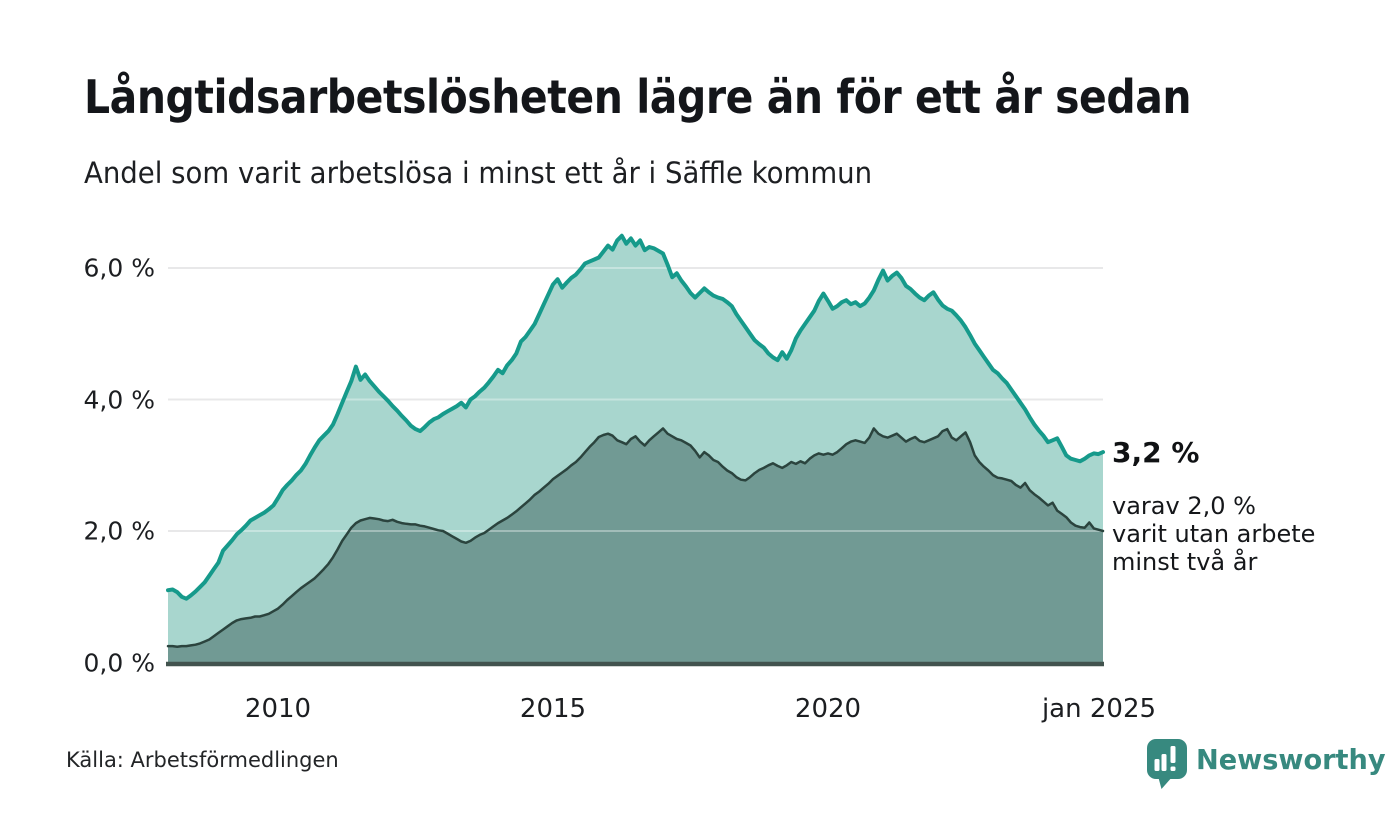 The width and height of the screenshot is (1400, 840). I want to click on y-tick-label: 0,0 %, so click(119, 662).